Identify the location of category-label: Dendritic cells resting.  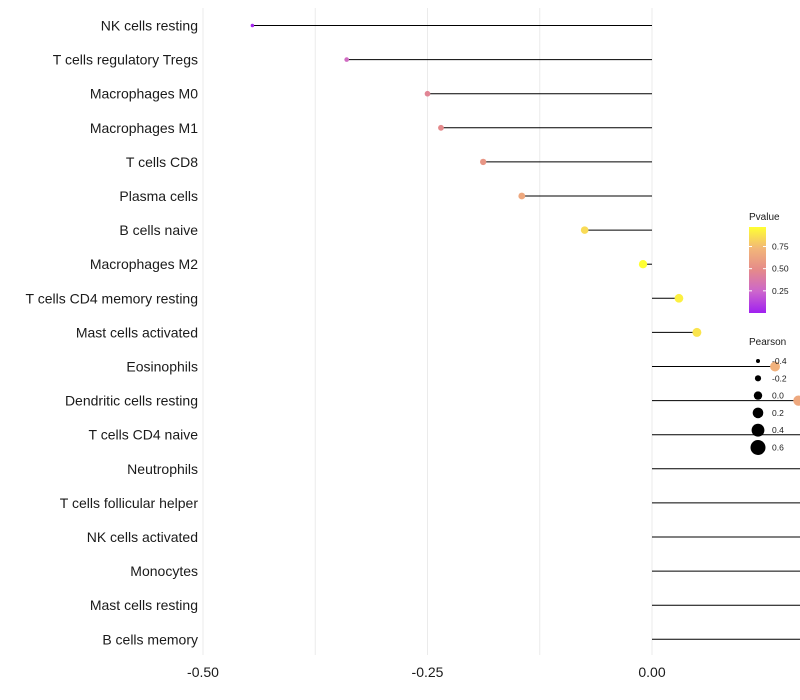
(131, 401).